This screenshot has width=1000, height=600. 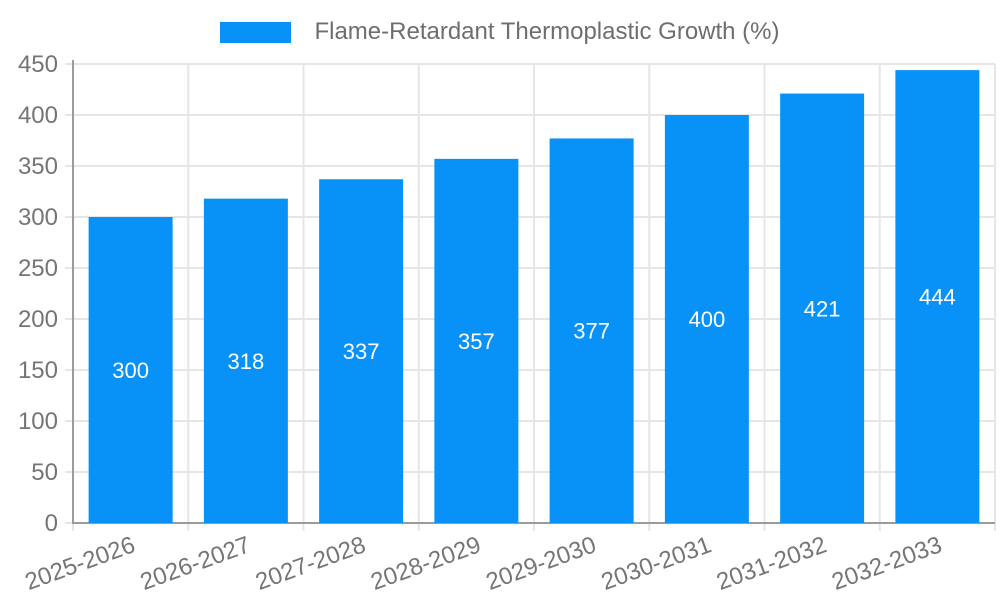 I want to click on x-tick-label: 2026-2027, so click(x=195, y=563).